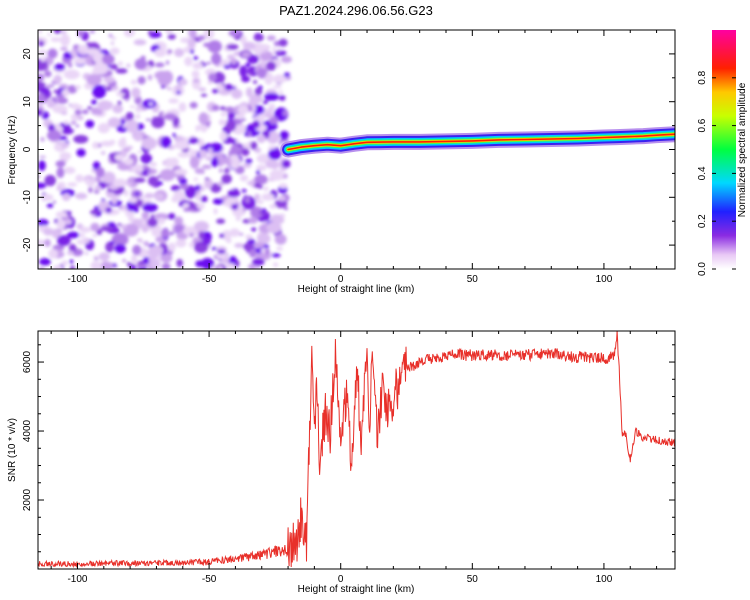 This screenshot has width=750, height=600. Describe the element at coordinates (12, 150) in the screenshot. I see `spectrogram-y-axis-label: Frequency (Hz)` at that location.